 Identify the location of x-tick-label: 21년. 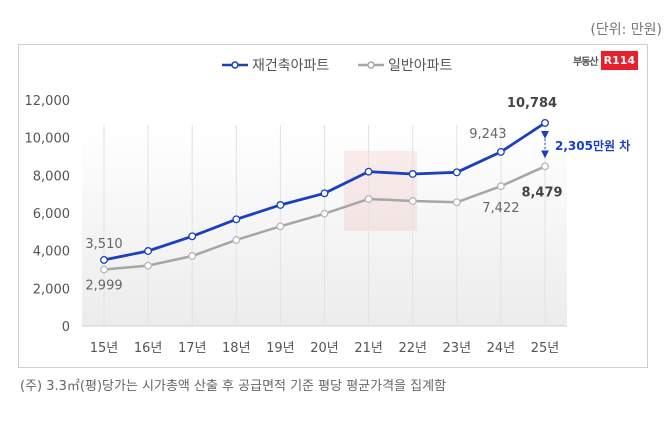
(368, 348).